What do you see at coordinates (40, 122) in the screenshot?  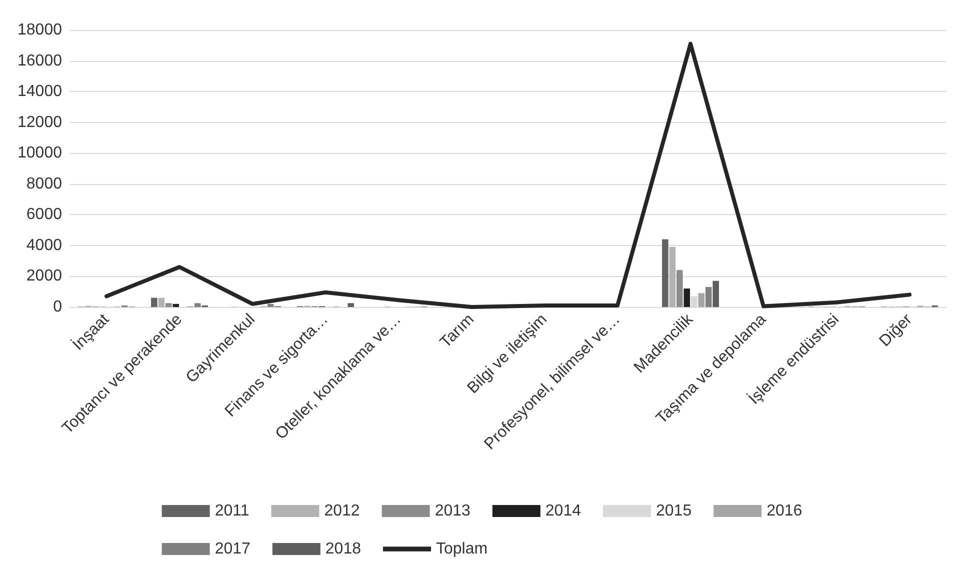 I see `y-tick-label: 12000` at bounding box center [40, 122].